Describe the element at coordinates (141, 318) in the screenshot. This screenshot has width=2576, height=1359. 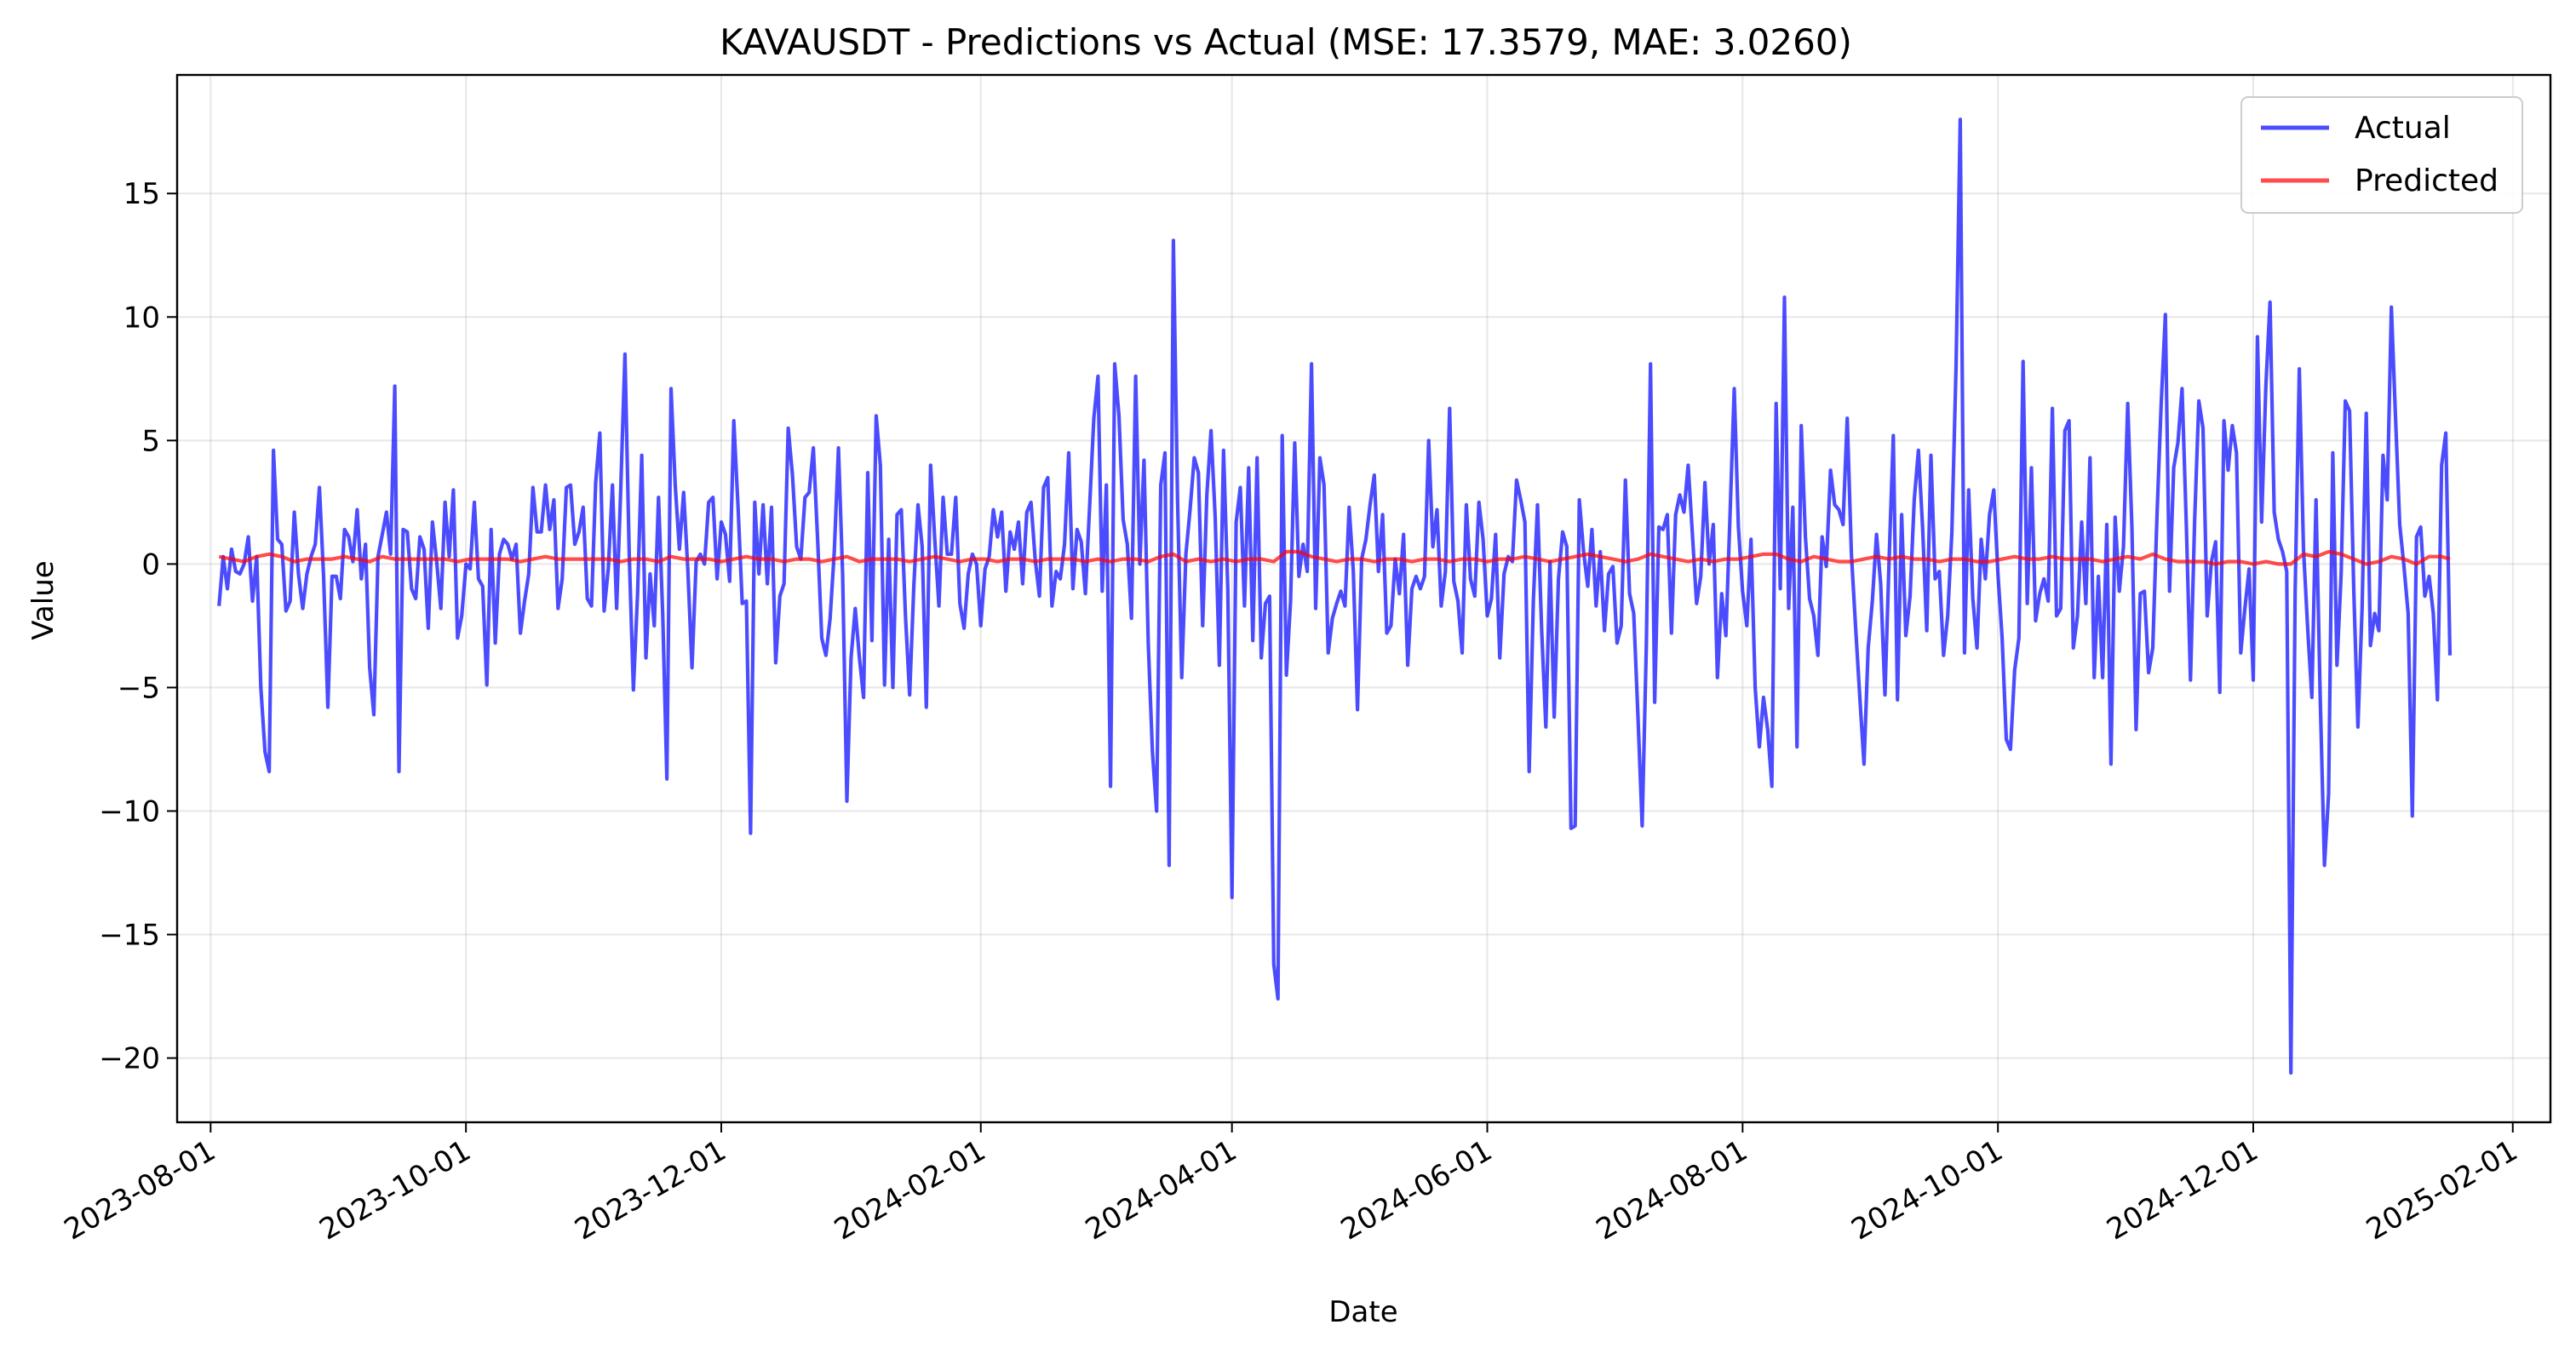
I see `y-tick-label: 10` at that location.